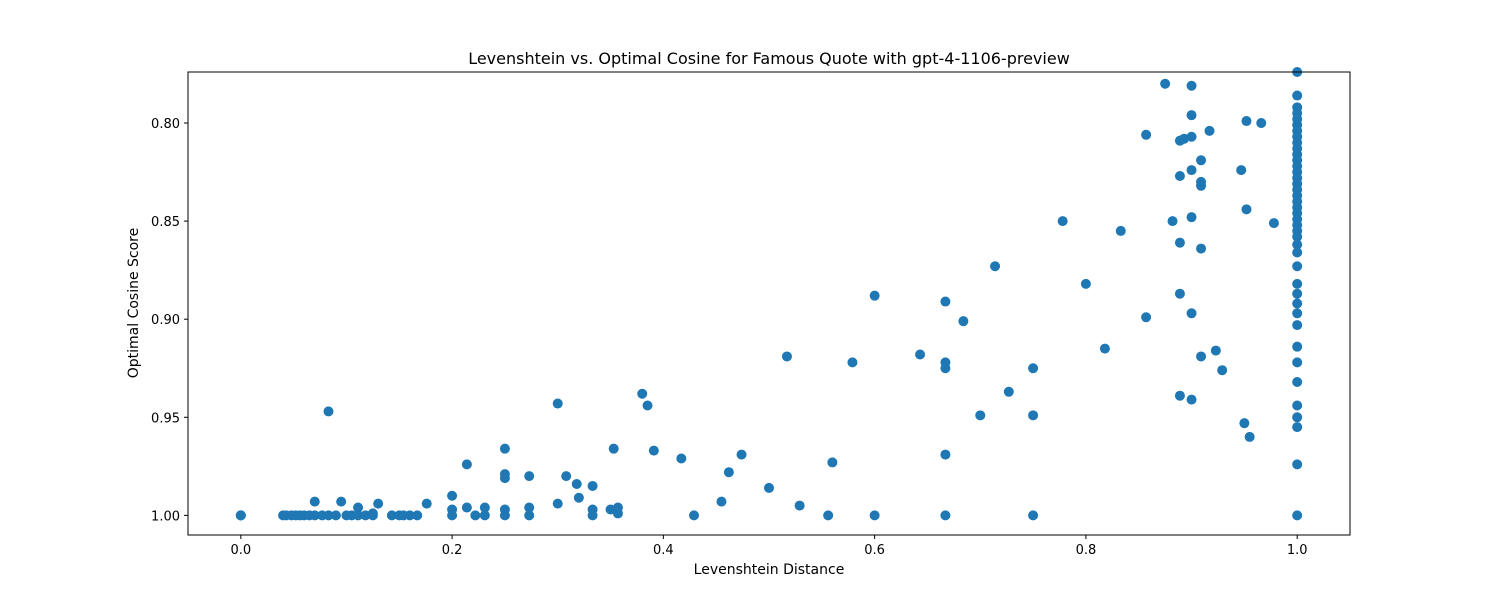 The width and height of the screenshot is (1500, 604). I want to click on x-tick-label: 0.6, so click(874, 550).